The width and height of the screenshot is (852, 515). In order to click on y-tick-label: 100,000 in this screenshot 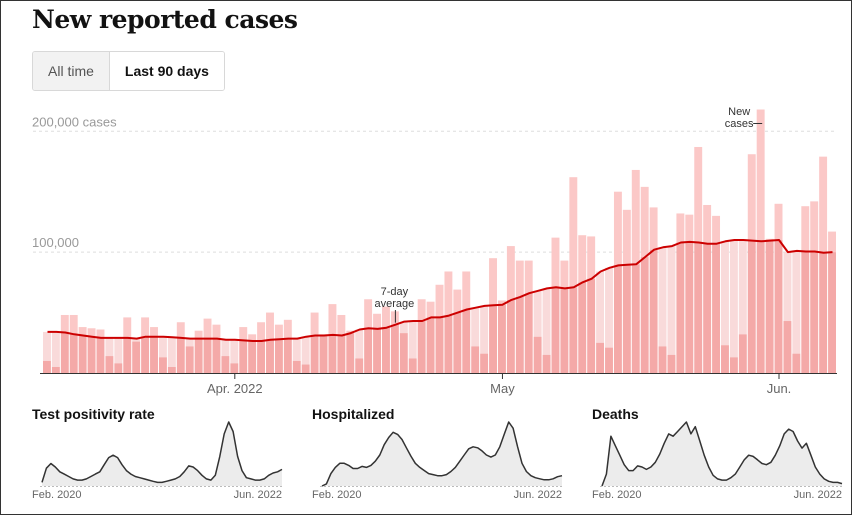, I will do `click(55, 242)`.